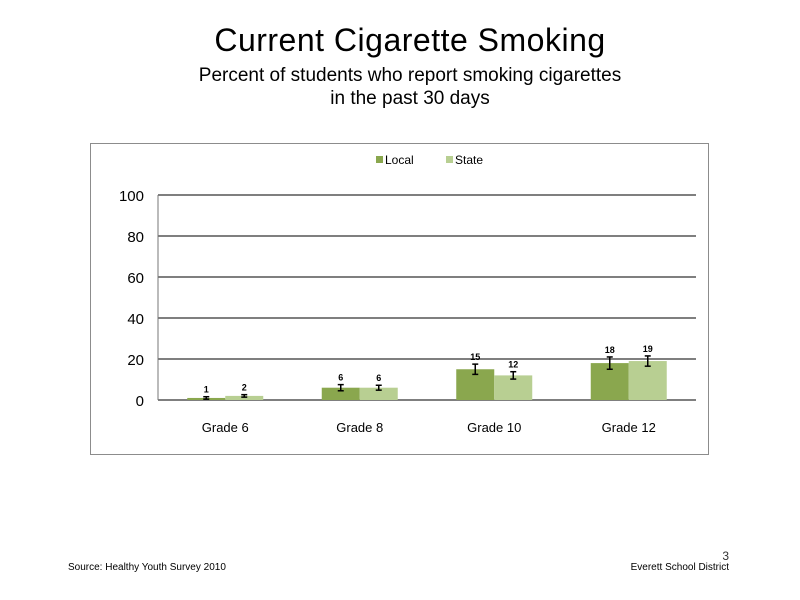 The width and height of the screenshot is (800, 600). Describe the element at coordinates (469, 160) in the screenshot. I see `legend-label-state: State` at that location.